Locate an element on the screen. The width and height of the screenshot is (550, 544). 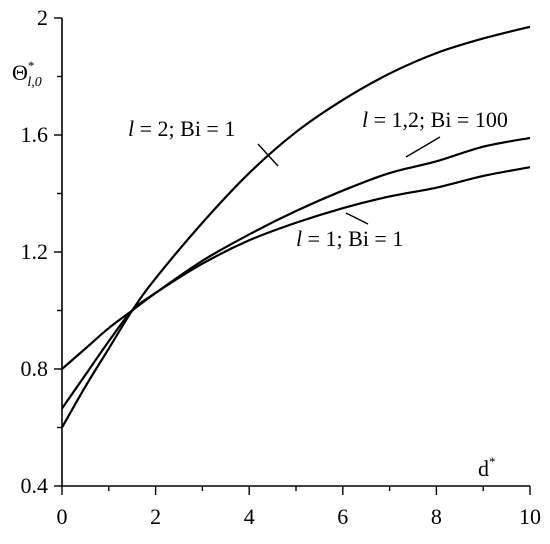
x-tick-label: 2 is located at coordinates (155, 516).